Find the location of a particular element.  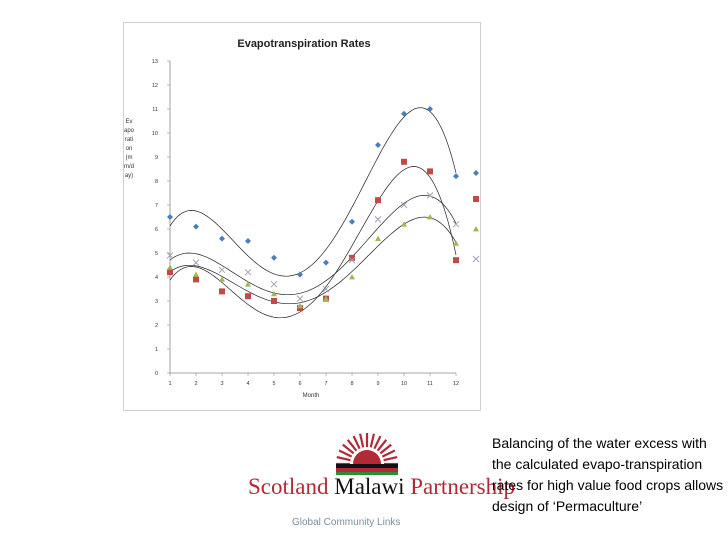

y-tick-label: 0 is located at coordinates (156, 374).